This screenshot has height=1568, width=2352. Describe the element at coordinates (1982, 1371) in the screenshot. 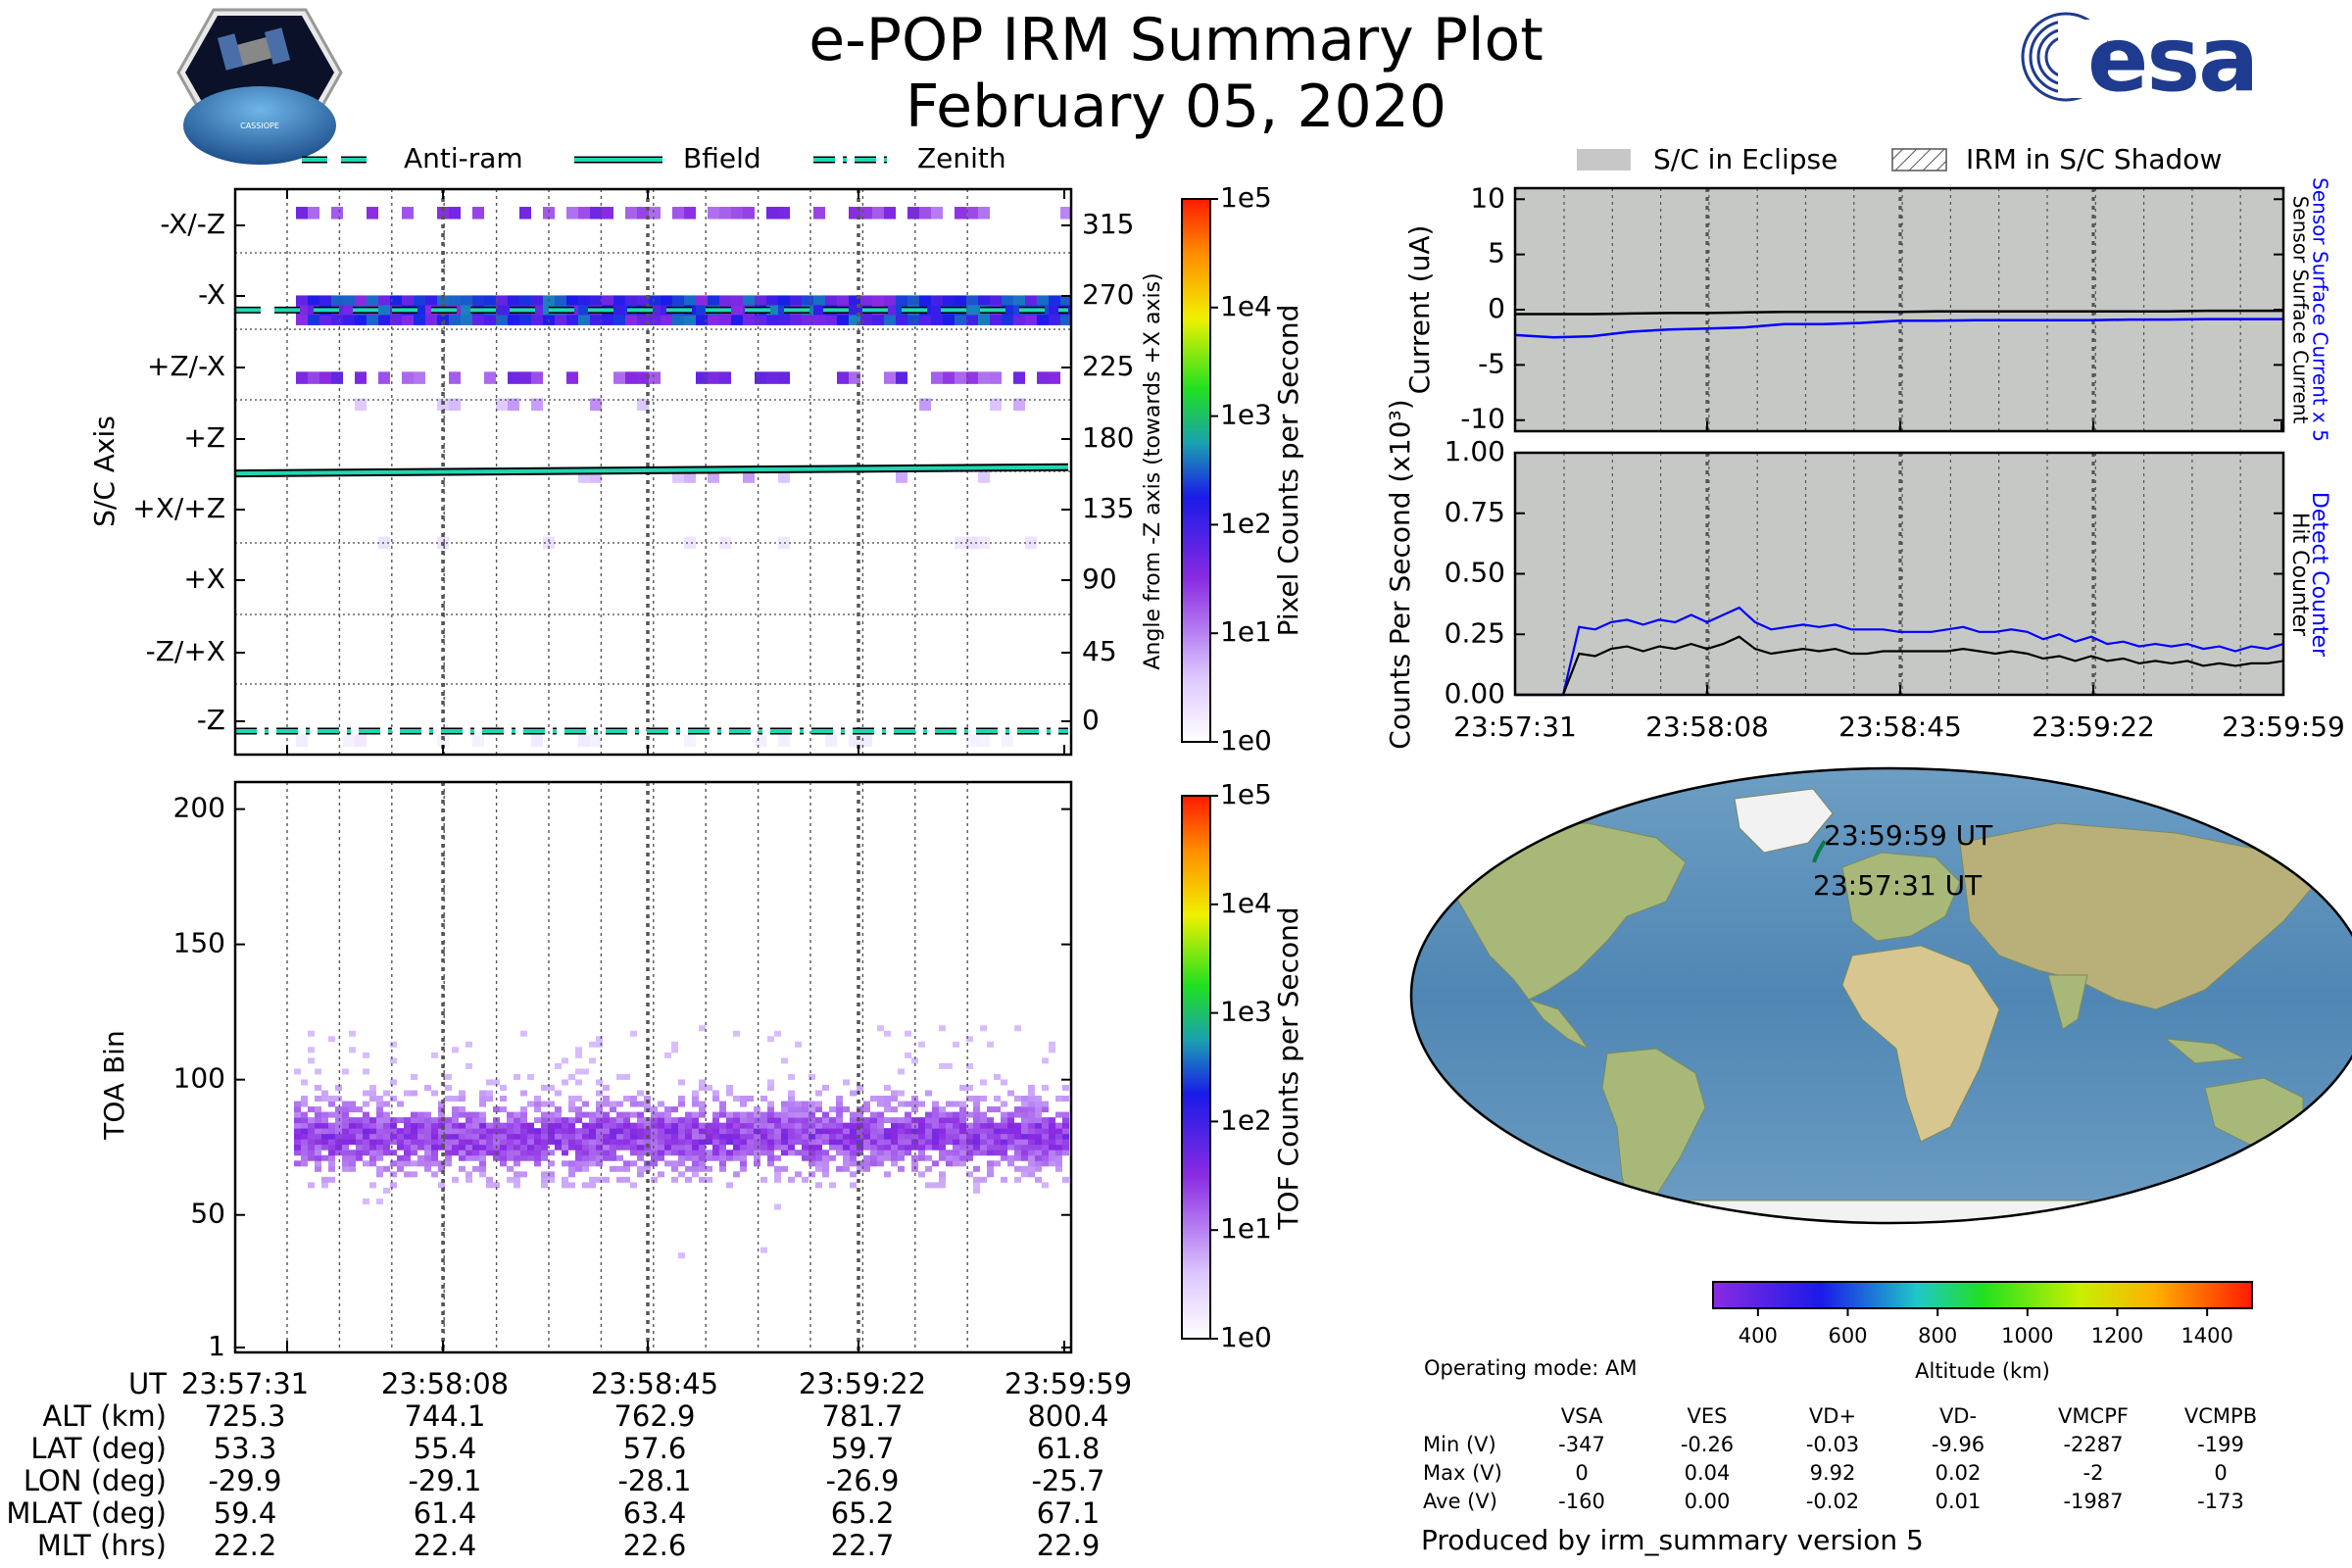

I see `altitude-colorbar-label: Altitude (km)` at that location.